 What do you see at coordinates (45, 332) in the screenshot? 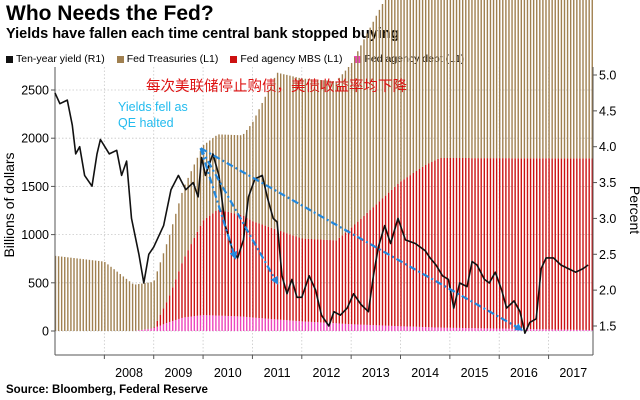
I see `left-tick-label: 0` at bounding box center [45, 332].